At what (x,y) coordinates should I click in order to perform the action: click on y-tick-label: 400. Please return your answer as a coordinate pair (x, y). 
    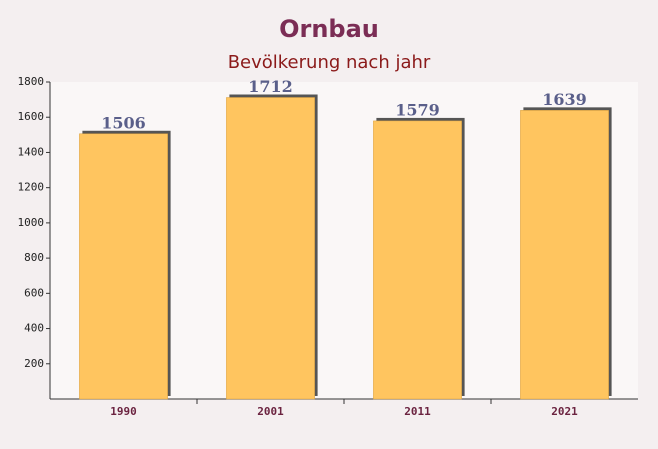
    Looking at the image, I should click on (34, 328).